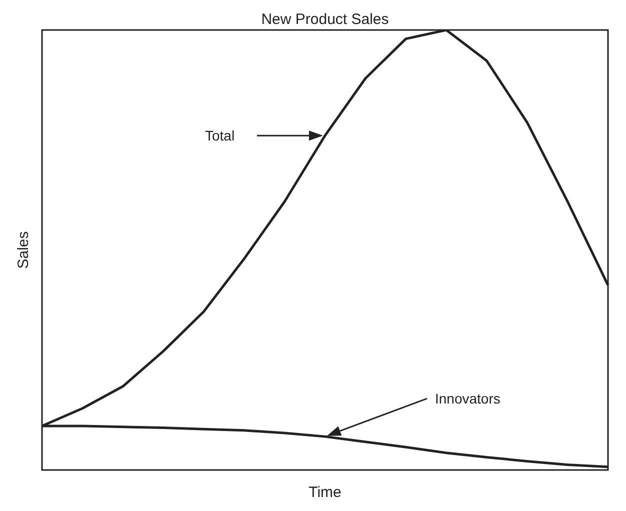  Describe the element at coordinates (467, 398) in the screenshot. I see `text: Innovators` at that location.